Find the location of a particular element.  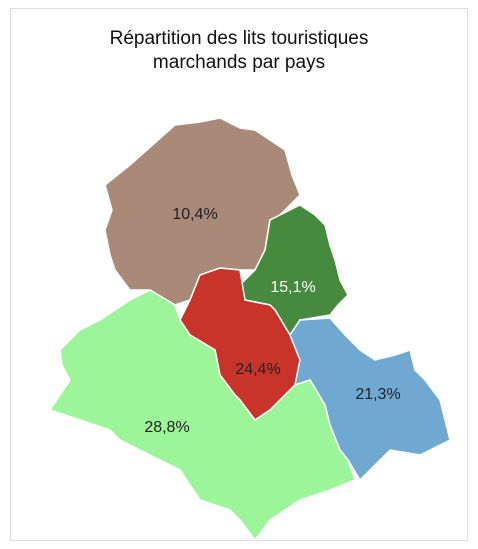

region-label: 21,3% is located at coordinates (377, 394).